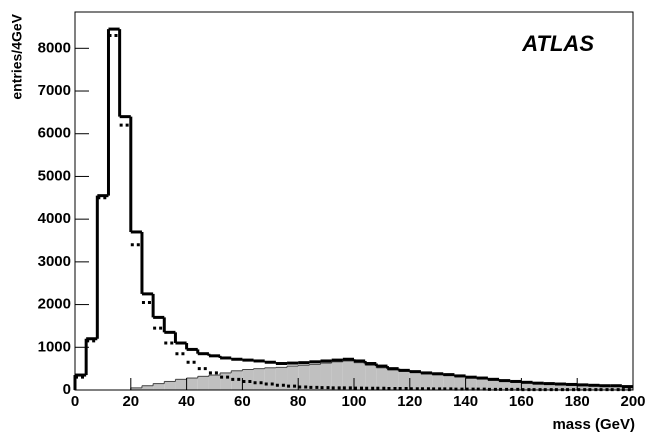 The width and height of the screenshot is (646, 436). Describe the element at coordinates (54, 346) in the screenshot. I see `y-tick-label: 1000` at that location.